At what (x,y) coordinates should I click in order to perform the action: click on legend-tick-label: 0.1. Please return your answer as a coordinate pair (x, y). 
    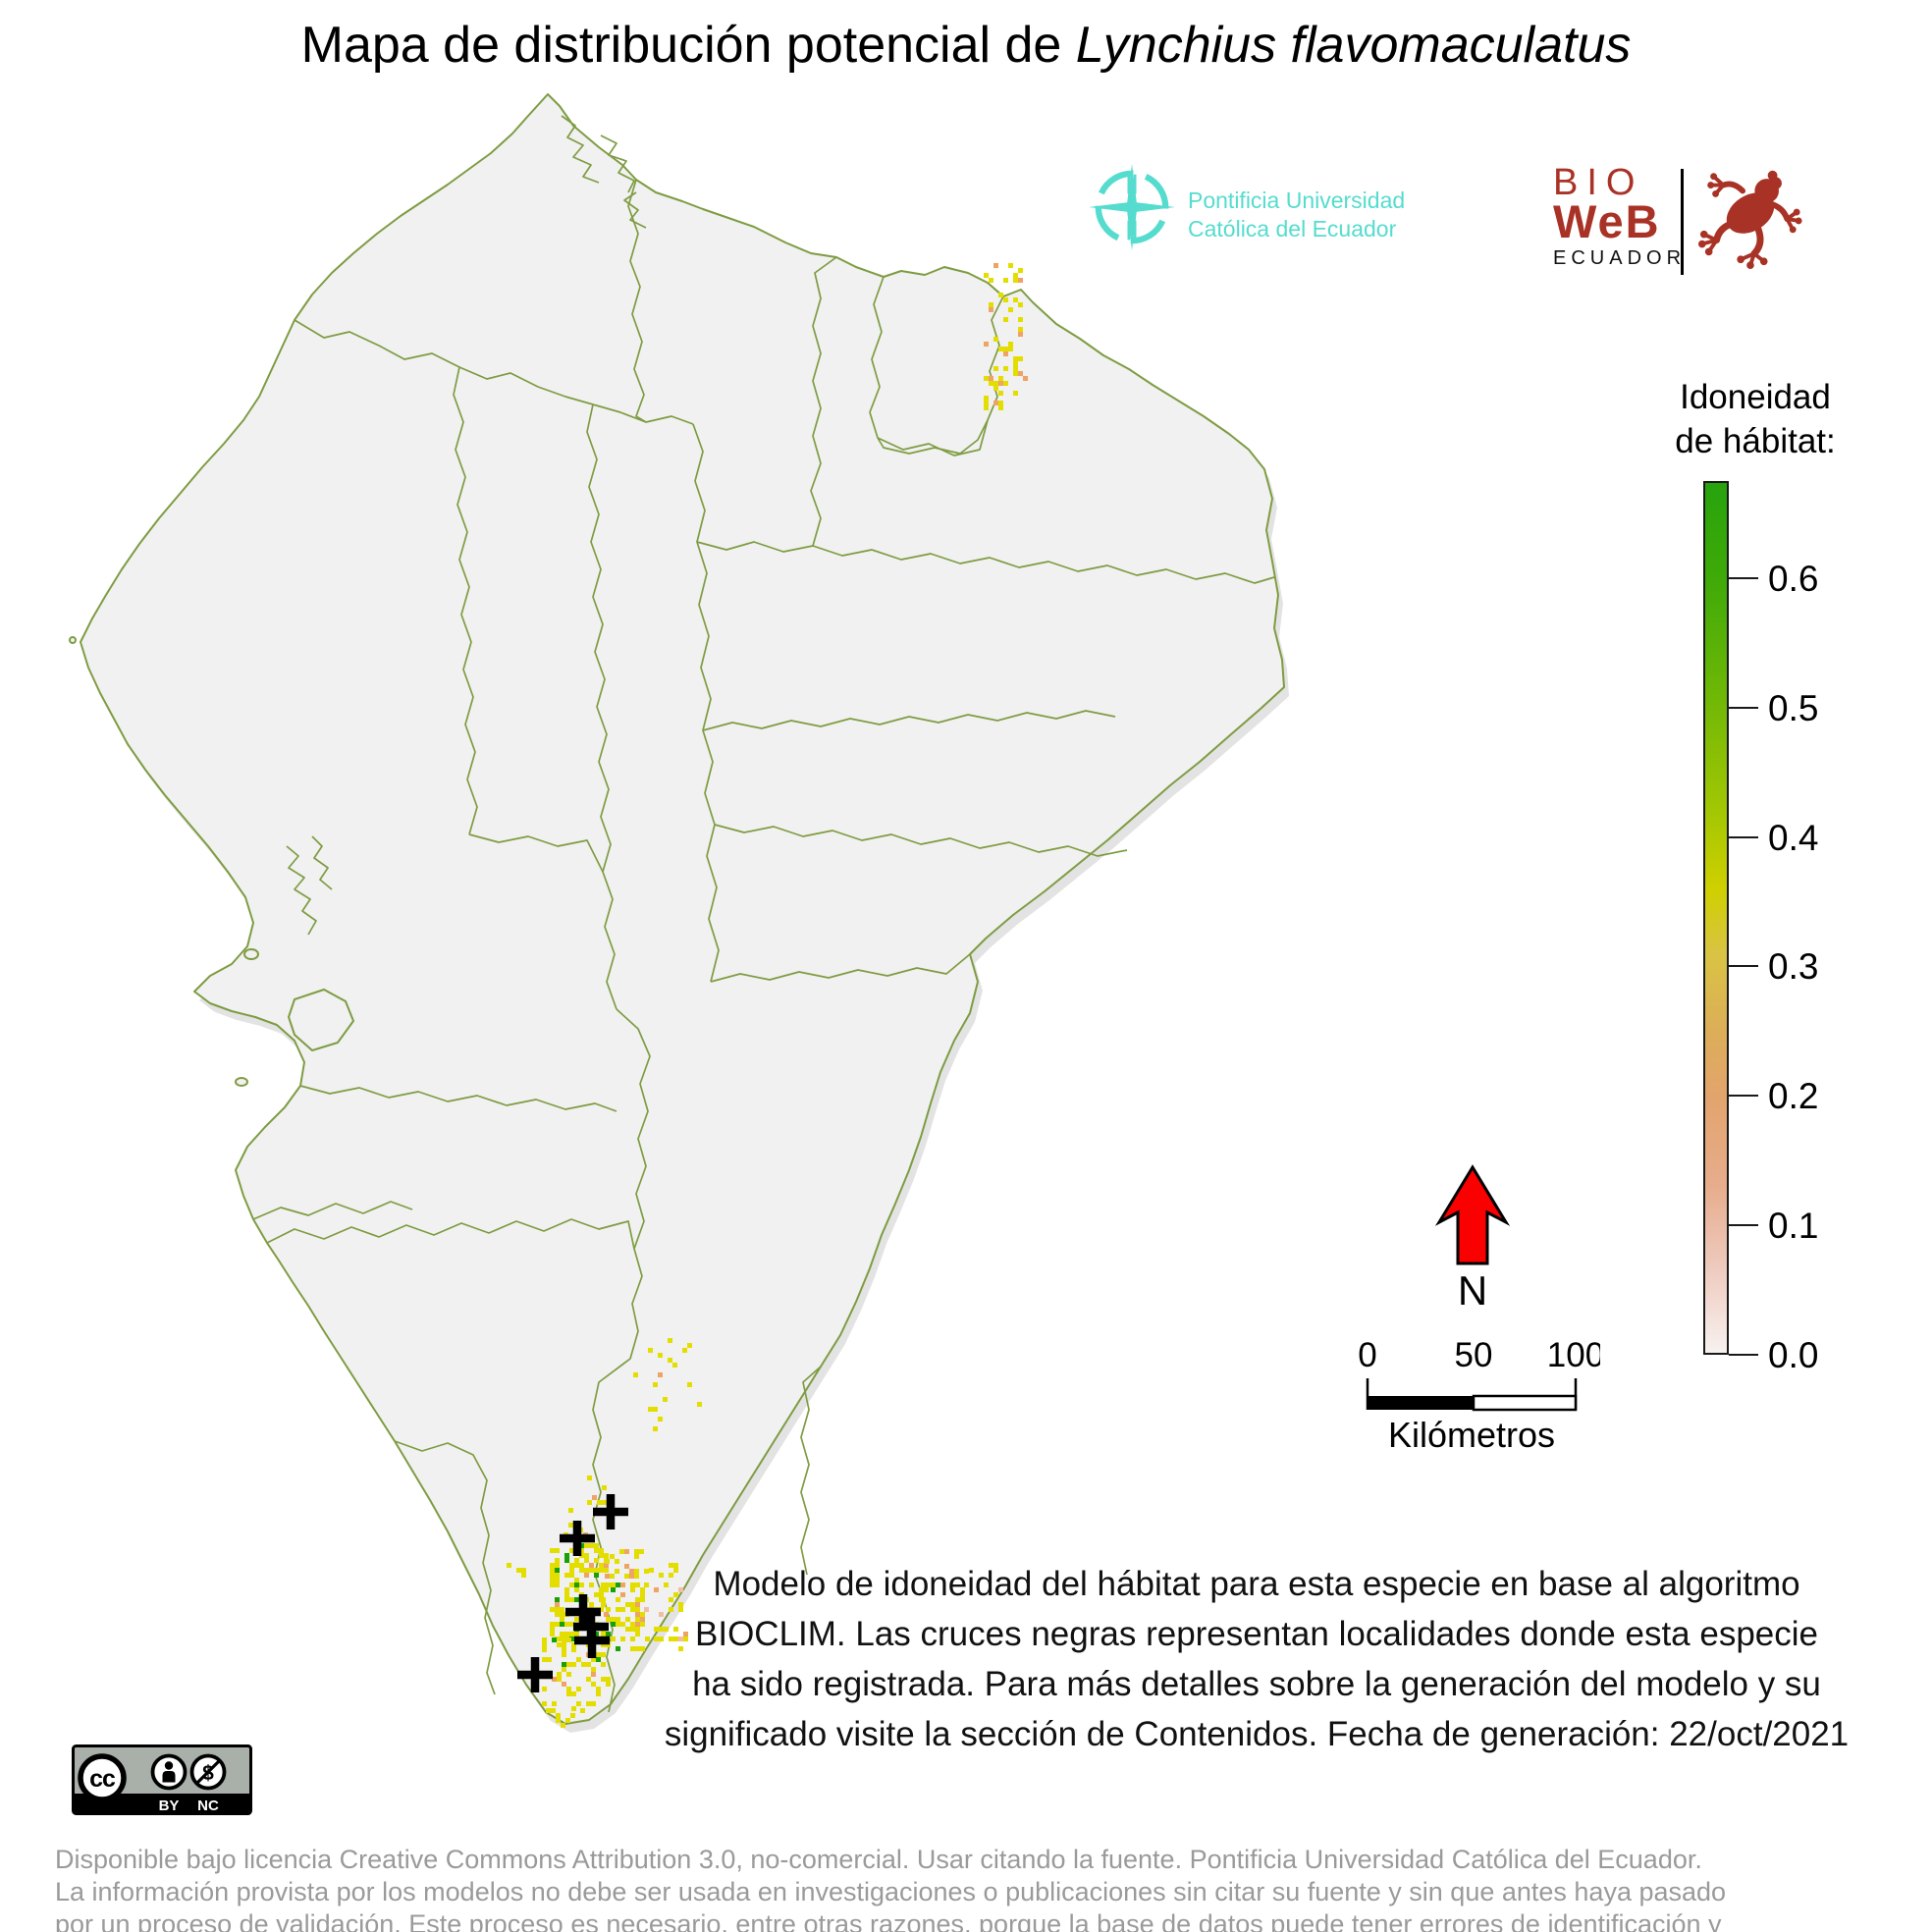
    Looking at the image, I should click on (1793, 1226).